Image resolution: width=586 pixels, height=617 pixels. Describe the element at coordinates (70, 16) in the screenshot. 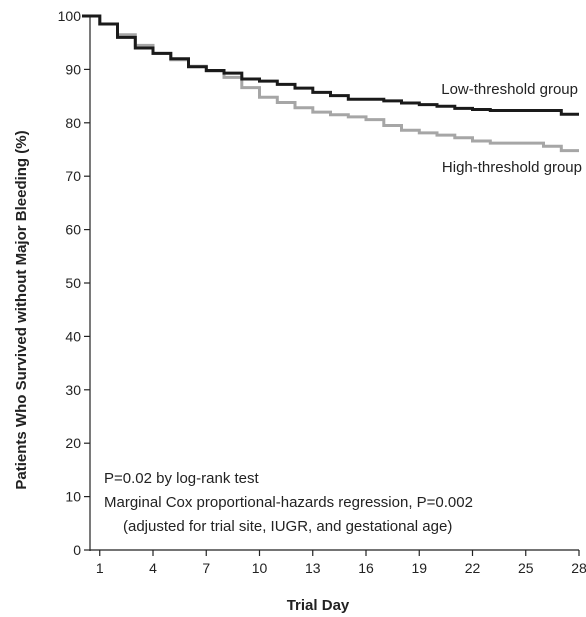

I see `y-tick-label: 100` at that location.